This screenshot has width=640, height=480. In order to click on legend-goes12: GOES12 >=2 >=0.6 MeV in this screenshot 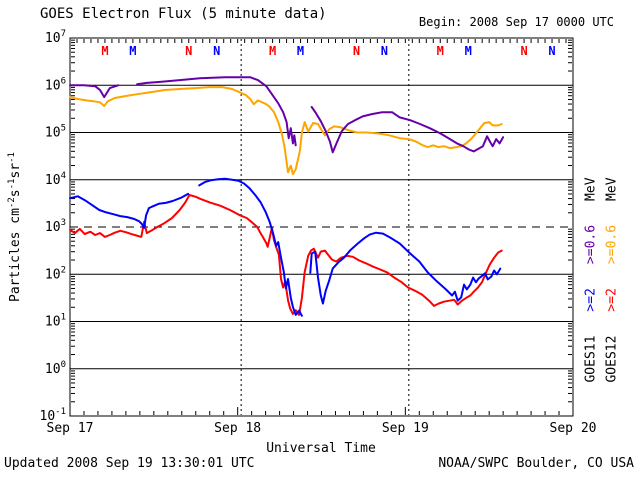, I will do `click(612, 279)`.